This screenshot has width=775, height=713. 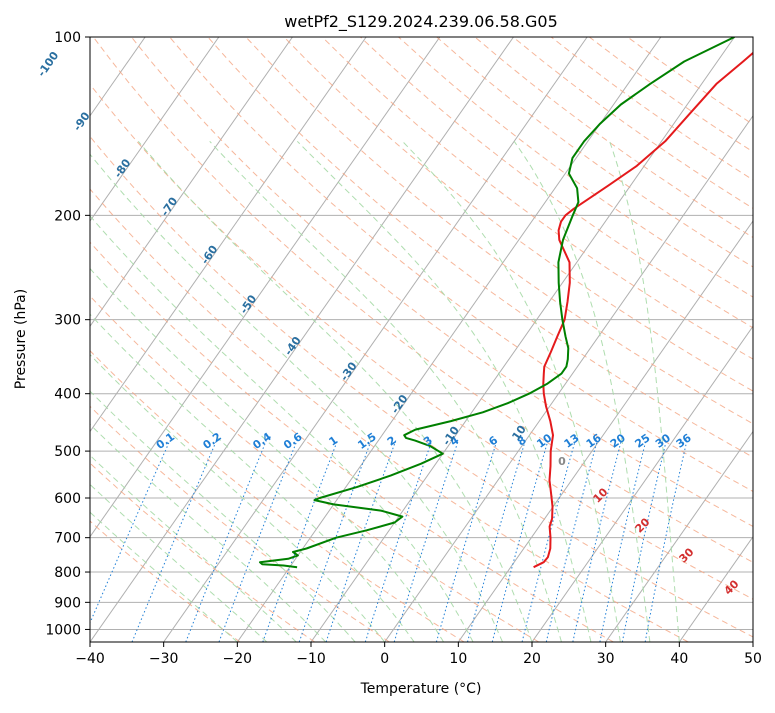 I want to click on y-tick-label: 100, so click(x=67, y=38).